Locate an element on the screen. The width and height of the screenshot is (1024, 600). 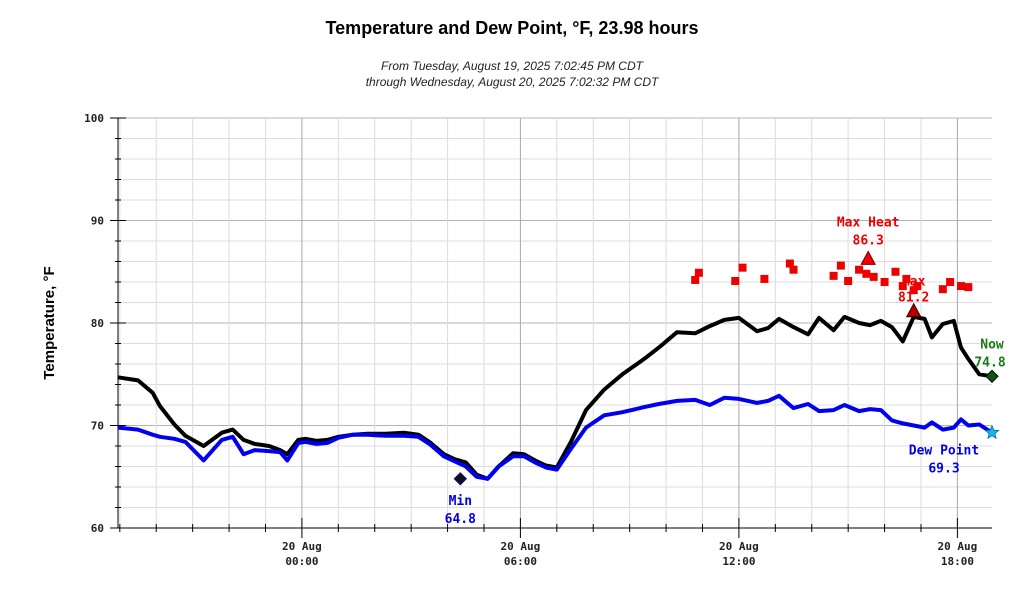
max-heat-label: Max Heat is located at coordinates (868, 222).